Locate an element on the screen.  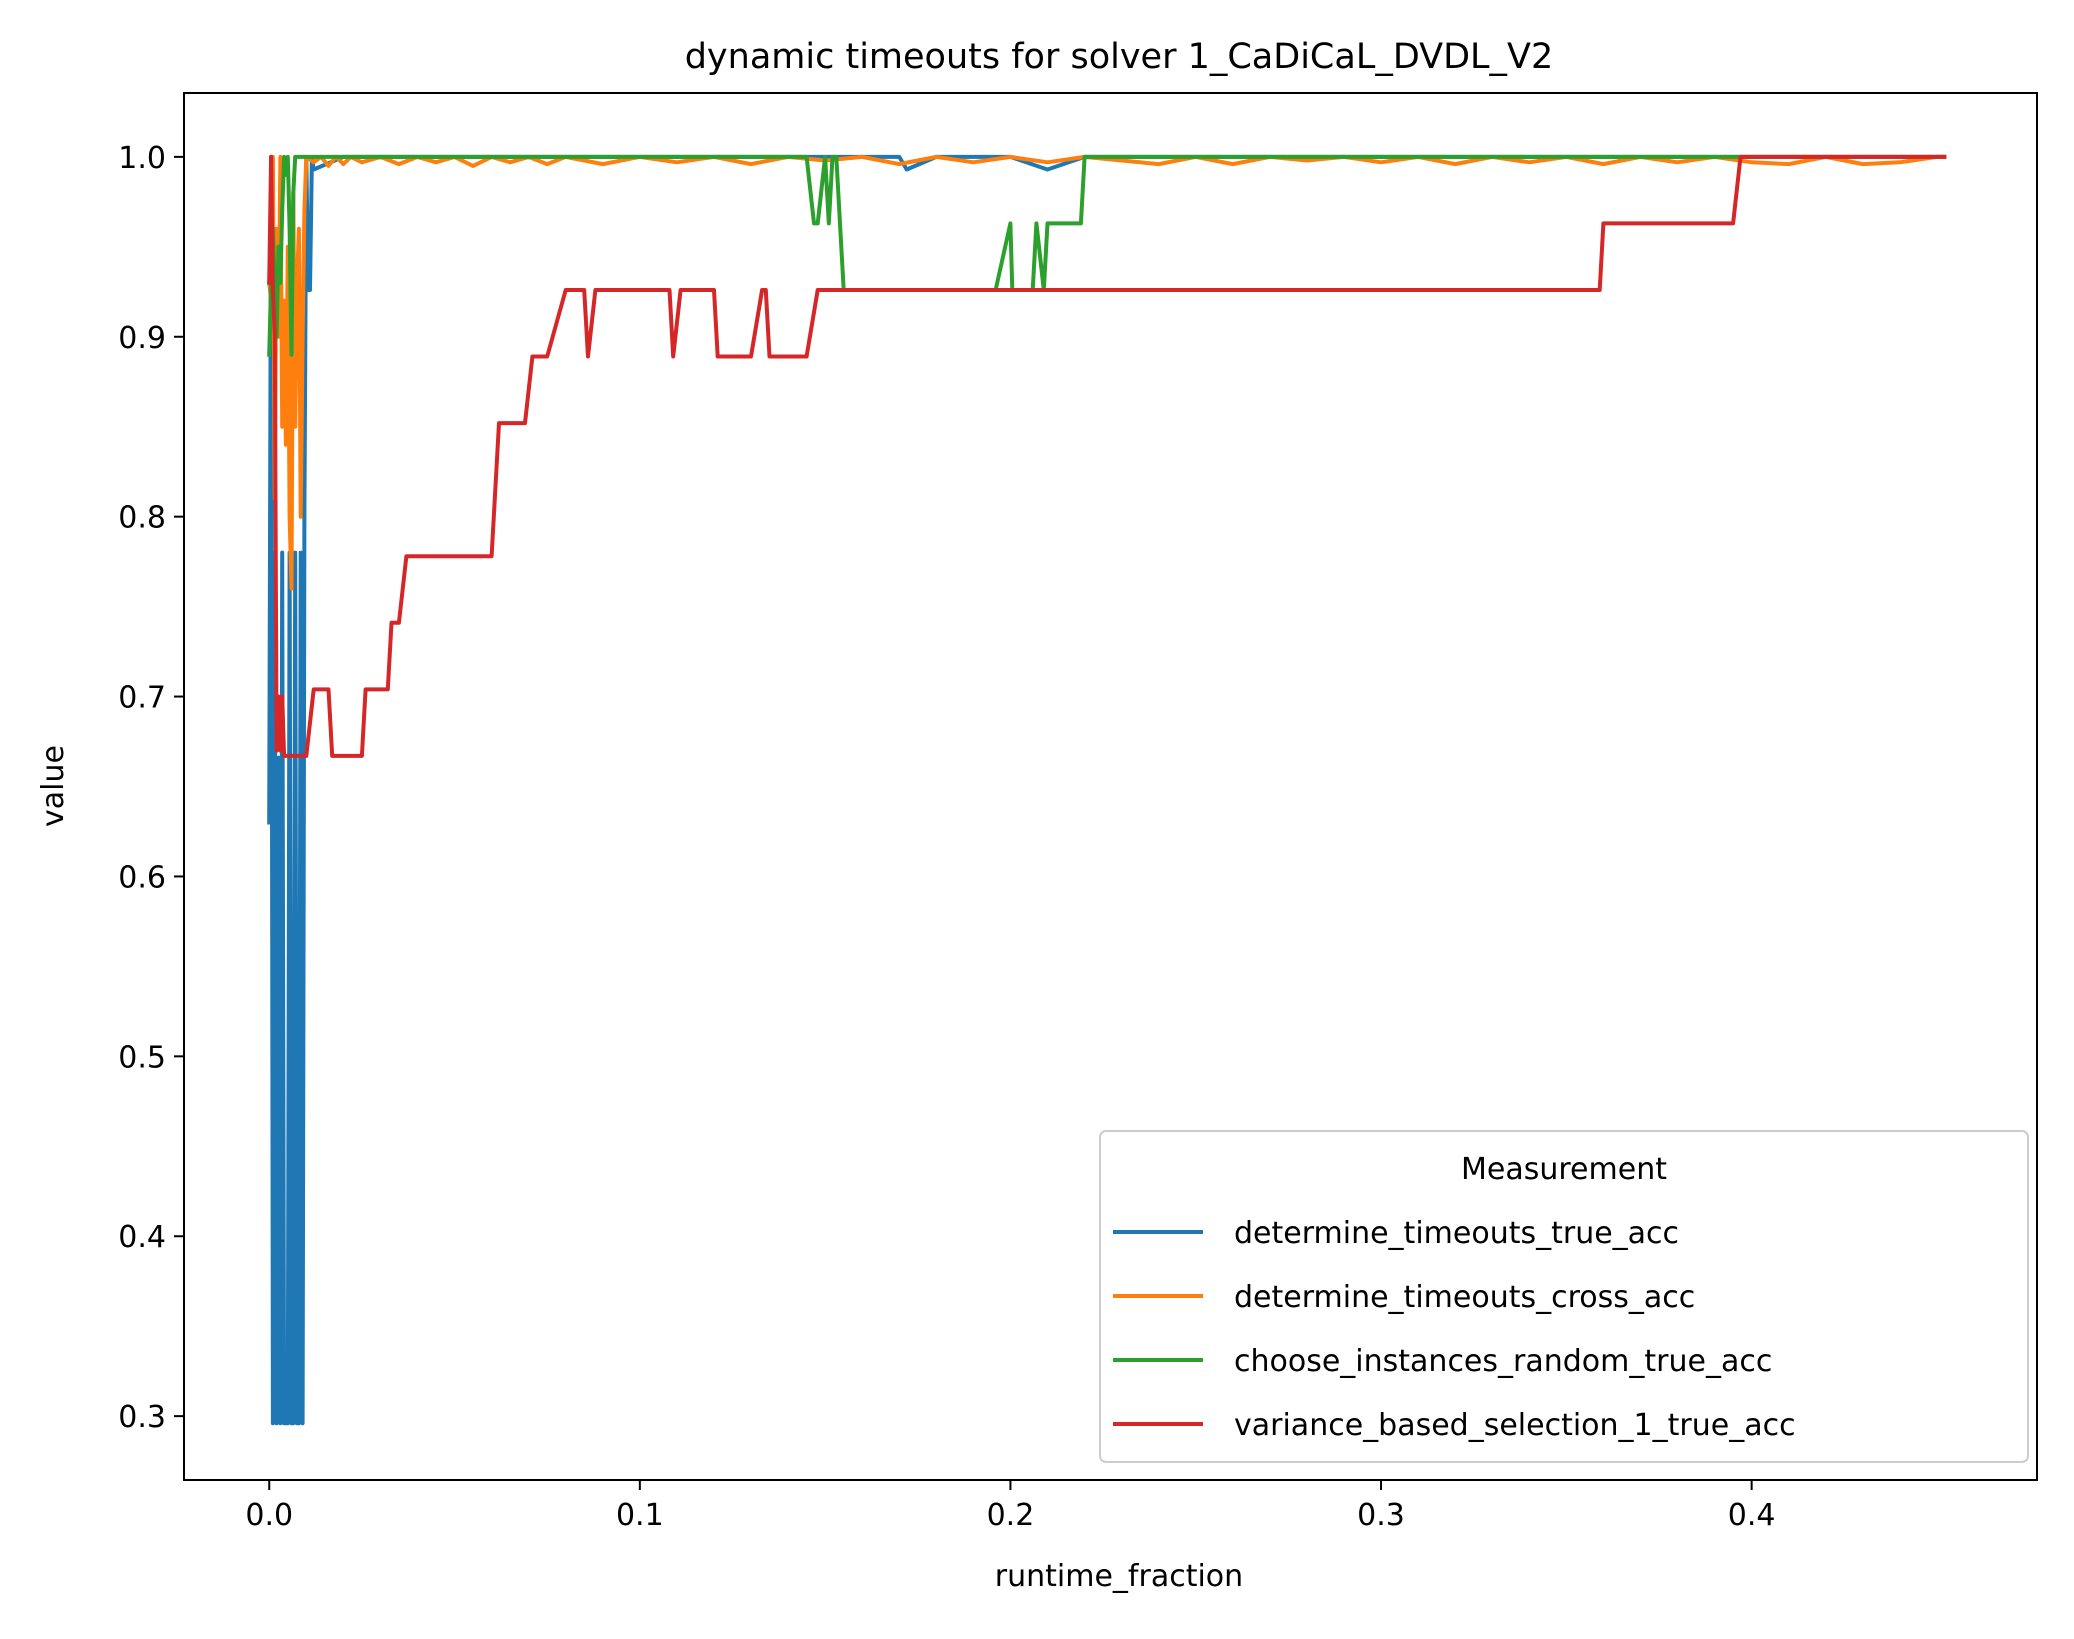
series-line-choose-instances-random-true-acc is located at coordinates (1107, 255).